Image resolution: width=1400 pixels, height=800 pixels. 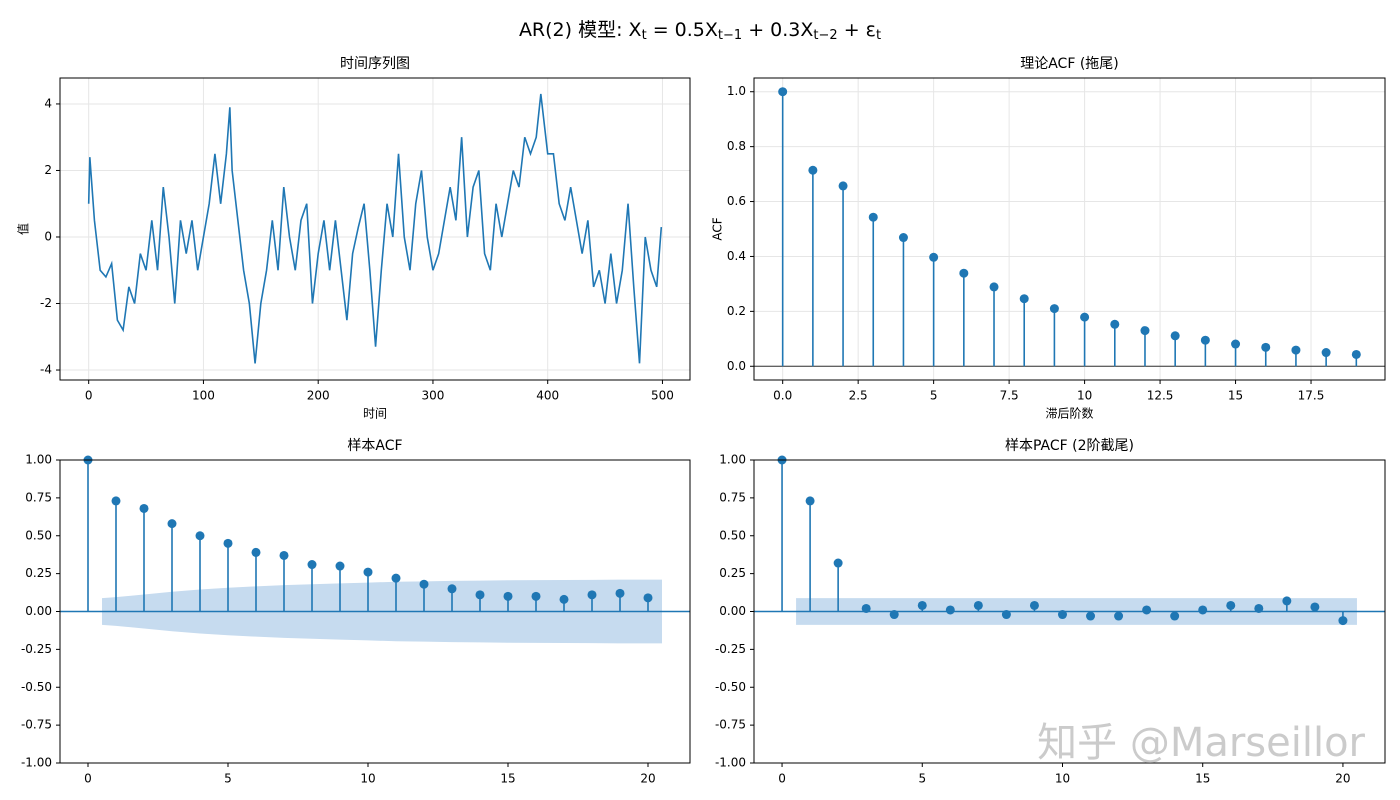 I want to click on x-tick-label: 200, so click(x=318, y=396).